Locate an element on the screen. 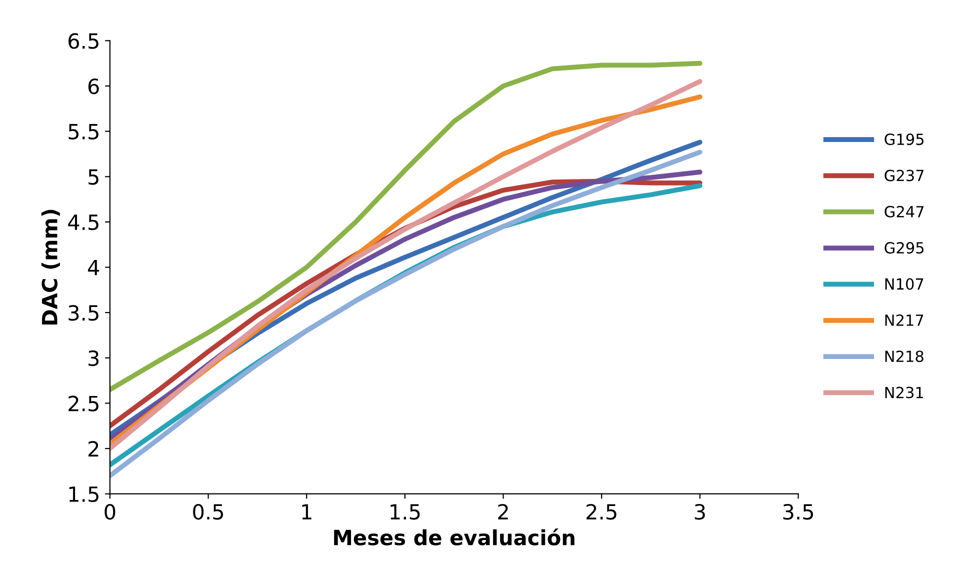 The width and height of the screenshot is (956, 581). y-tick-label: 4.5 is located at coordinates (83, 222).